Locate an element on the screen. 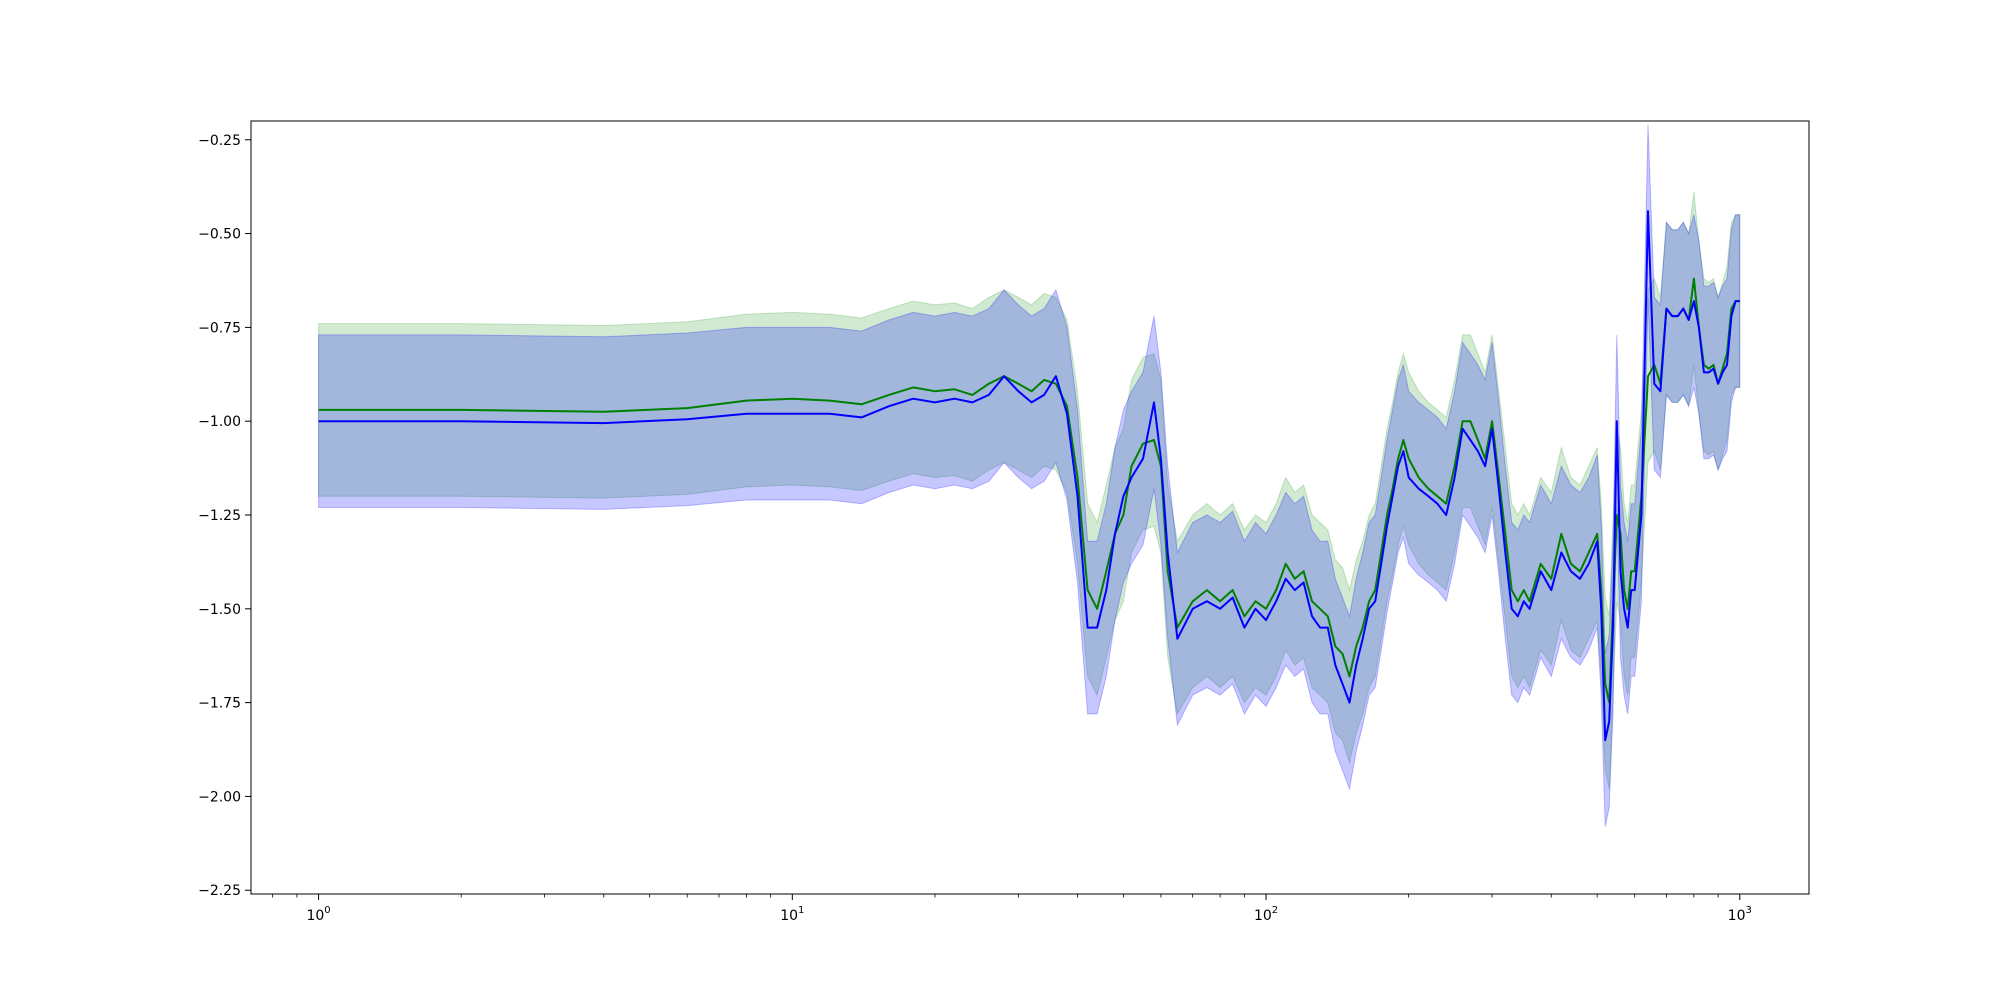 Image resolution: width=2000 pixels, height=1004 pixels. y-tick-label: −2.25 is located at coordinates (219, 891).